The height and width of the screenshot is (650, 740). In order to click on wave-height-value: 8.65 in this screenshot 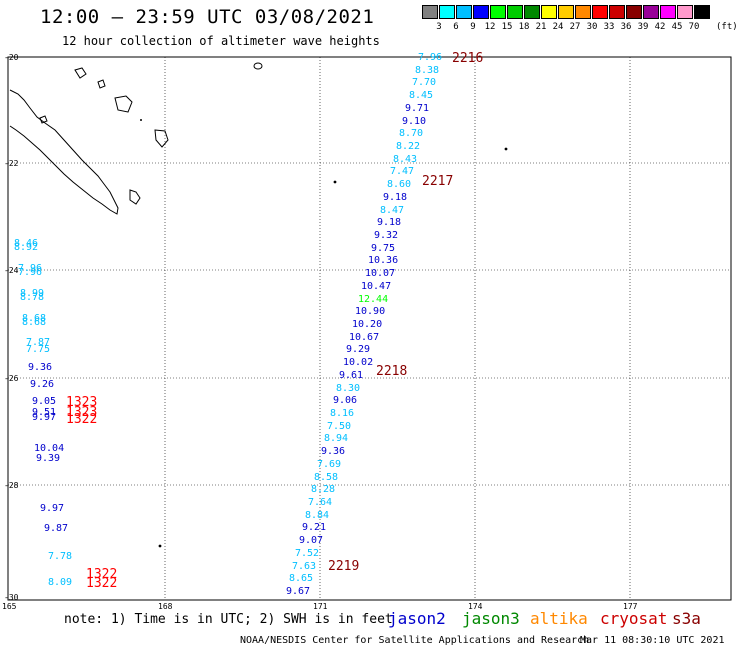, I will do `click(301, 578)`.